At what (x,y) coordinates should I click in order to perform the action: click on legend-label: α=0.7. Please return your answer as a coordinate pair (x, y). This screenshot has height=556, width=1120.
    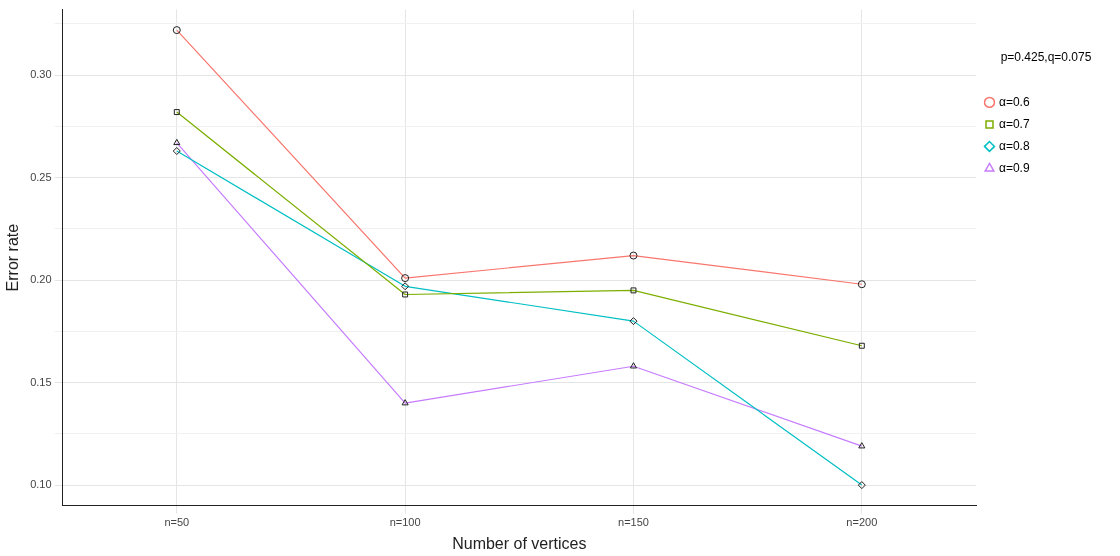
    Looking at the image, I should click on (1014, 123).